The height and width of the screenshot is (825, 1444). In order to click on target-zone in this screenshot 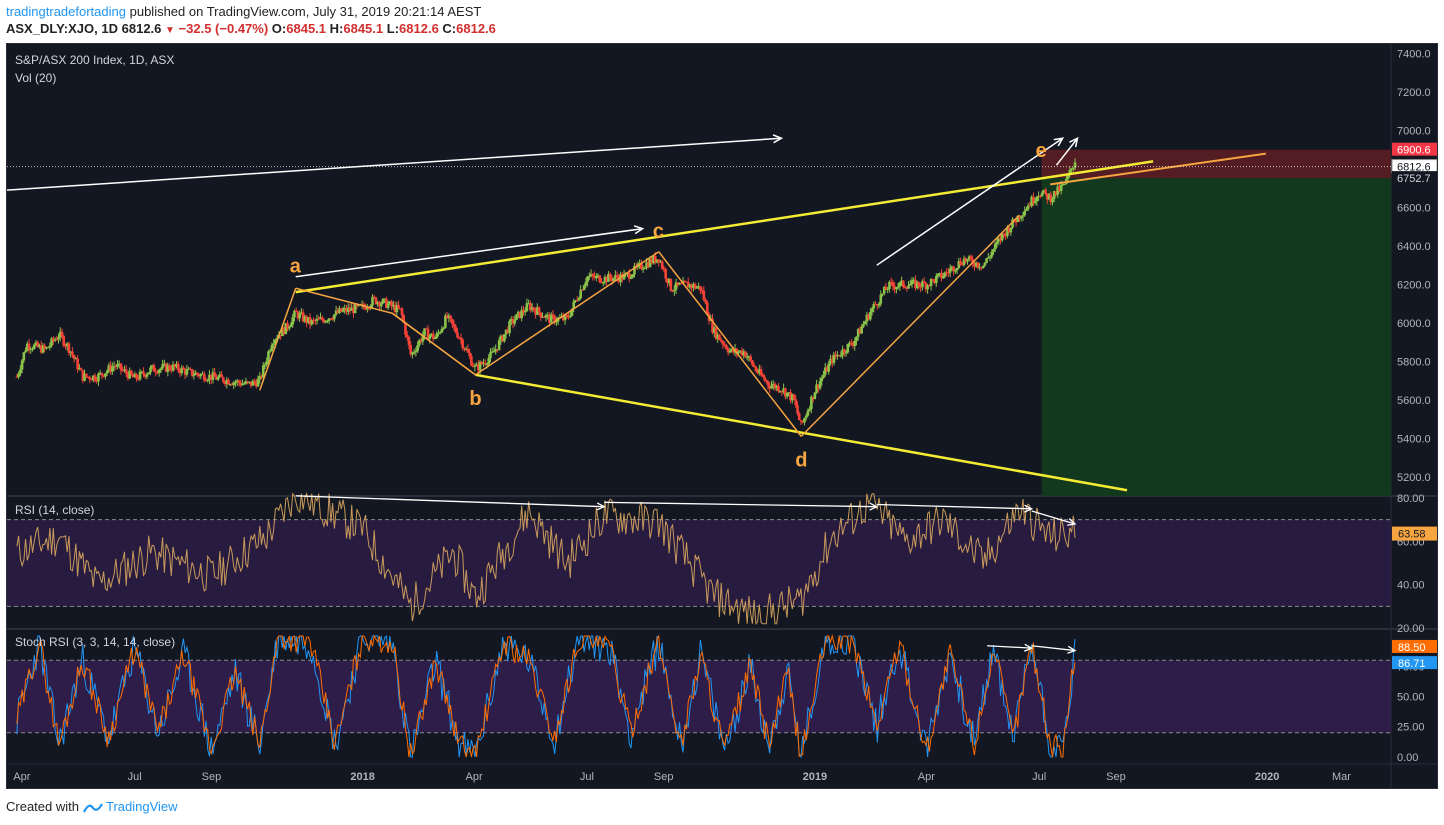, I will do `click(1216, 337)`.